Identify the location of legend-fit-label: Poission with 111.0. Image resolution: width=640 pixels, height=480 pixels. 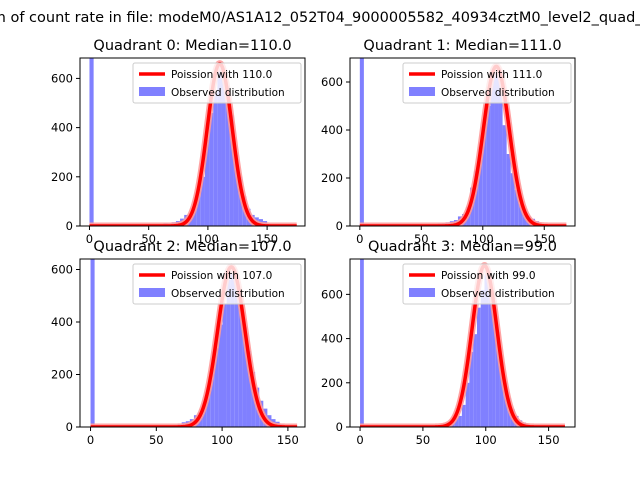
(491, 75).